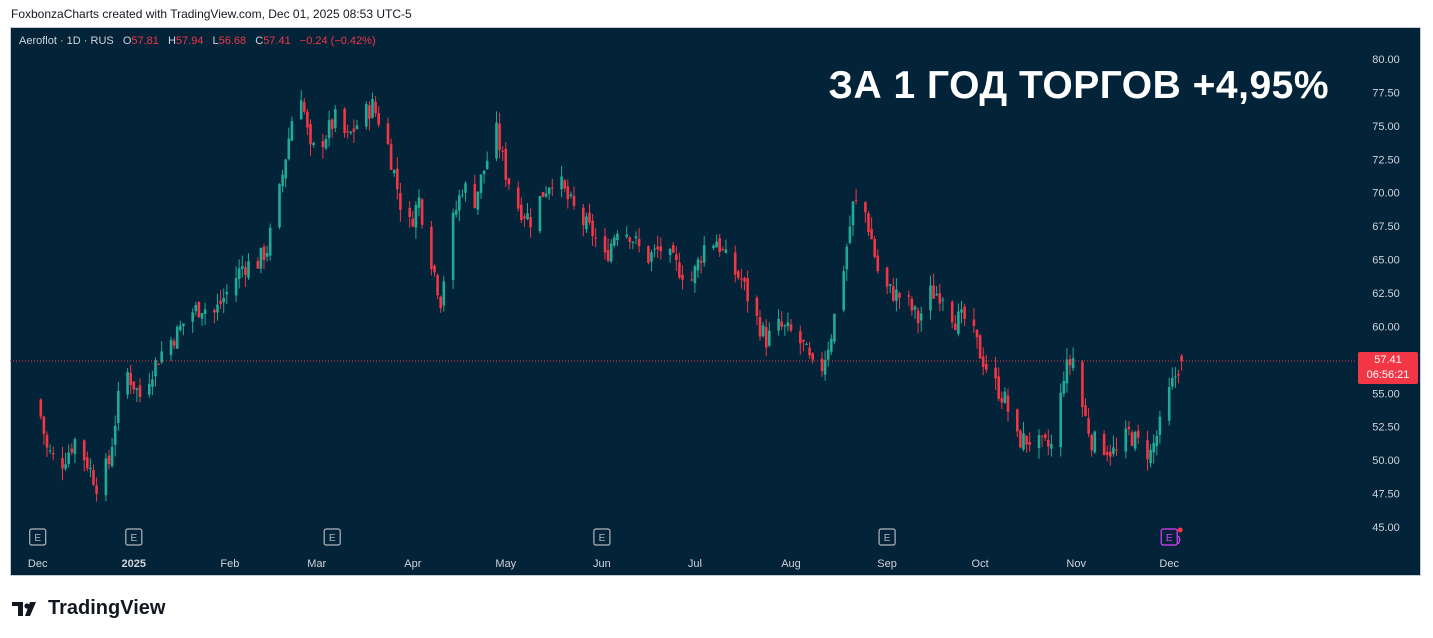  What do you see at coordinates (1386, 294) in the screenshot?
I see `y-tick-label-7: 62.50` at bounding box center [1386, 294].